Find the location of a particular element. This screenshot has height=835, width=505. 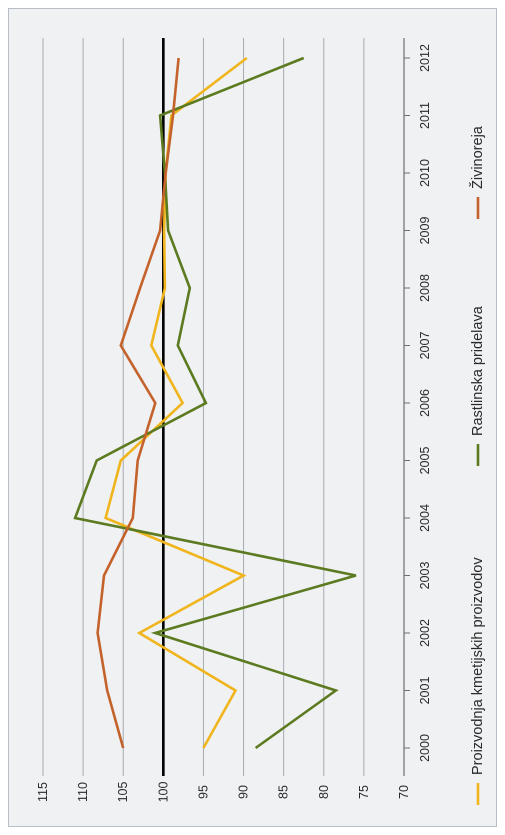

year-tick-label: 2006 is located at coordinates (425, 403).